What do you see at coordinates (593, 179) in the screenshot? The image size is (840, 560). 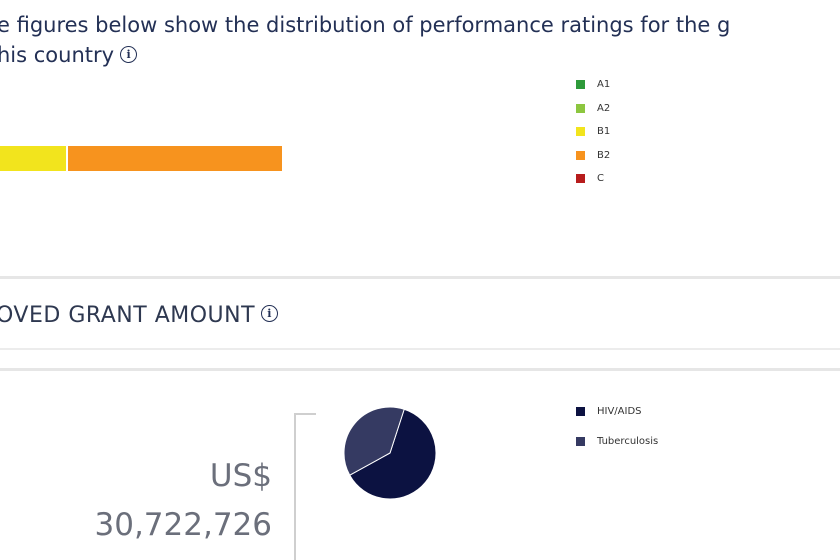 I see `rating-legend-item: C` at bounding box center [593, 179].